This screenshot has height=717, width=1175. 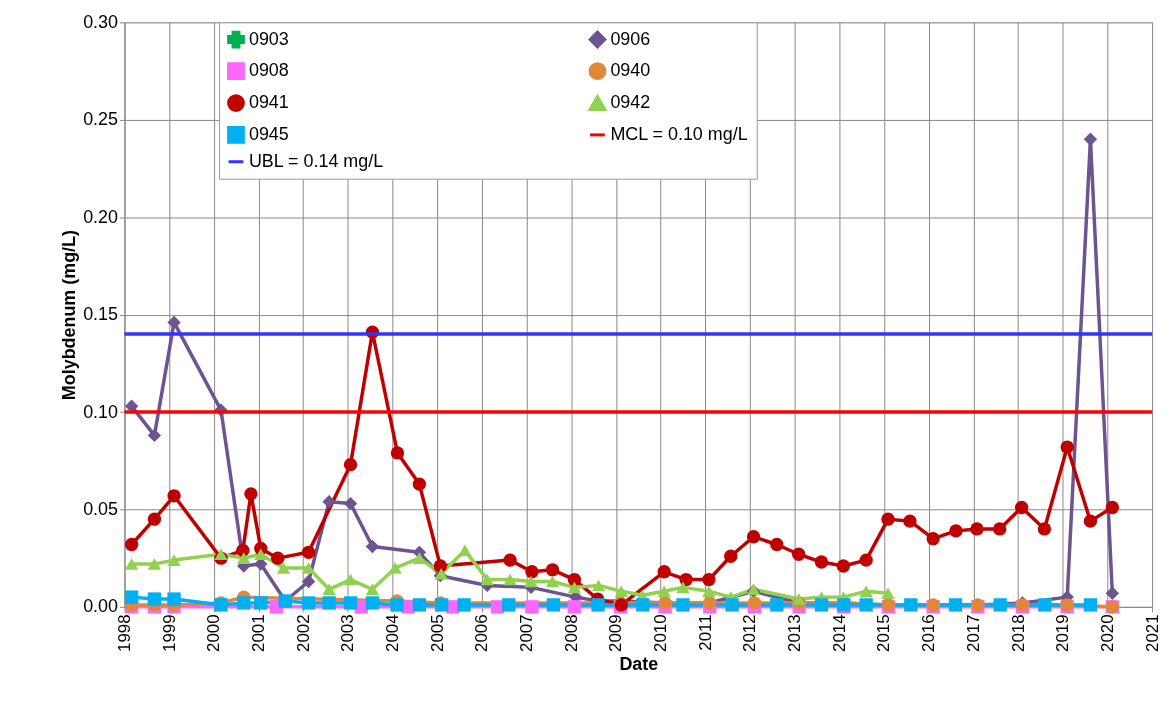 What do you see at coordinates (101, 314) in the screenshot?
I see `y-tick-label: 0.15` at bounding box center [101, 314].